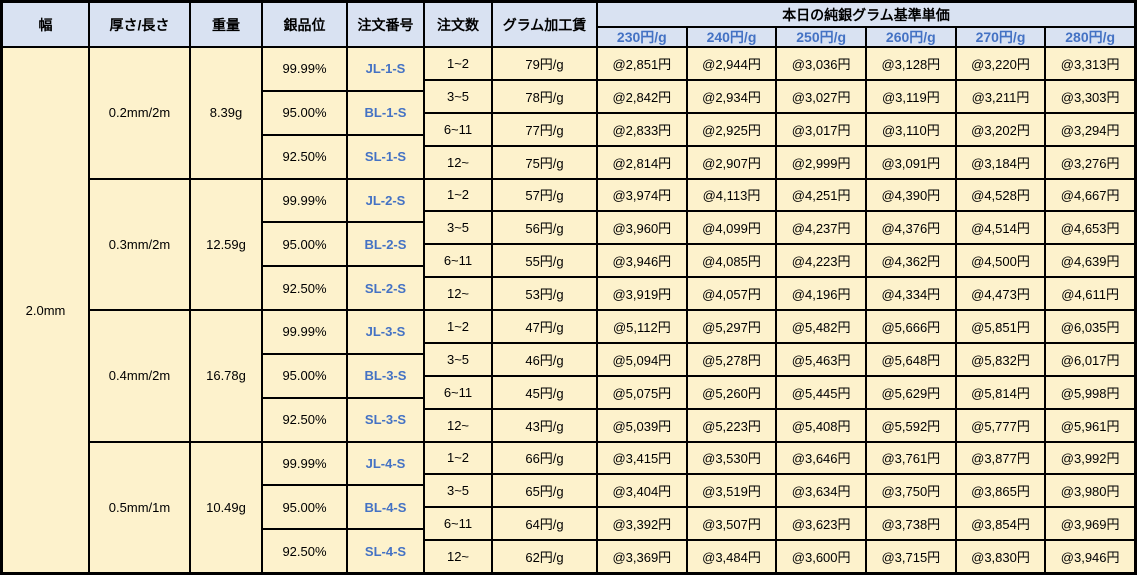 This screenshot has height=575, width=1137. Describe the element at coordinates (910, 37) in the screenshot. I see `price-col-header-260: 260円/g` at that location.